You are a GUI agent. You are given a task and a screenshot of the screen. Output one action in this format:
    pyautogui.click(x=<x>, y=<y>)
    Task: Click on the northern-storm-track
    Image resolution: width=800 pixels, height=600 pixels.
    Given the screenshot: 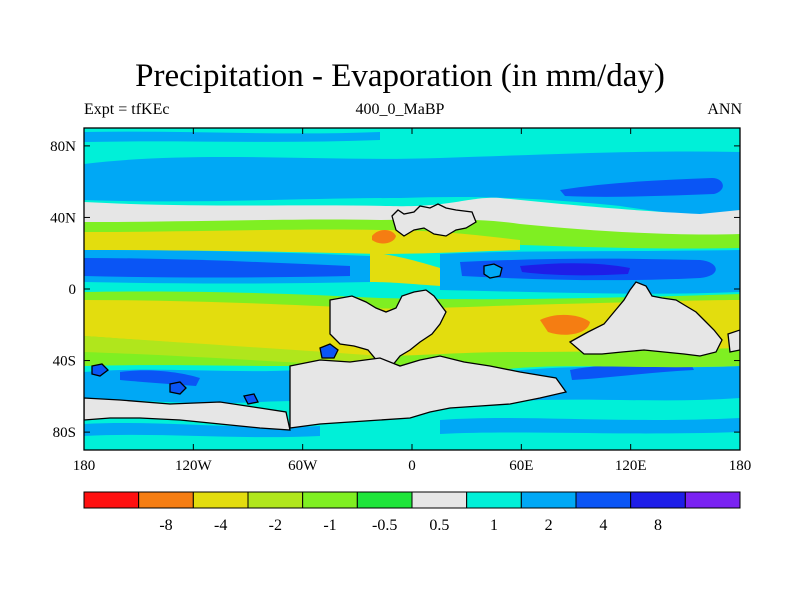 What is the action you would take?
    pyautogui.click(x=412, y=173)
    